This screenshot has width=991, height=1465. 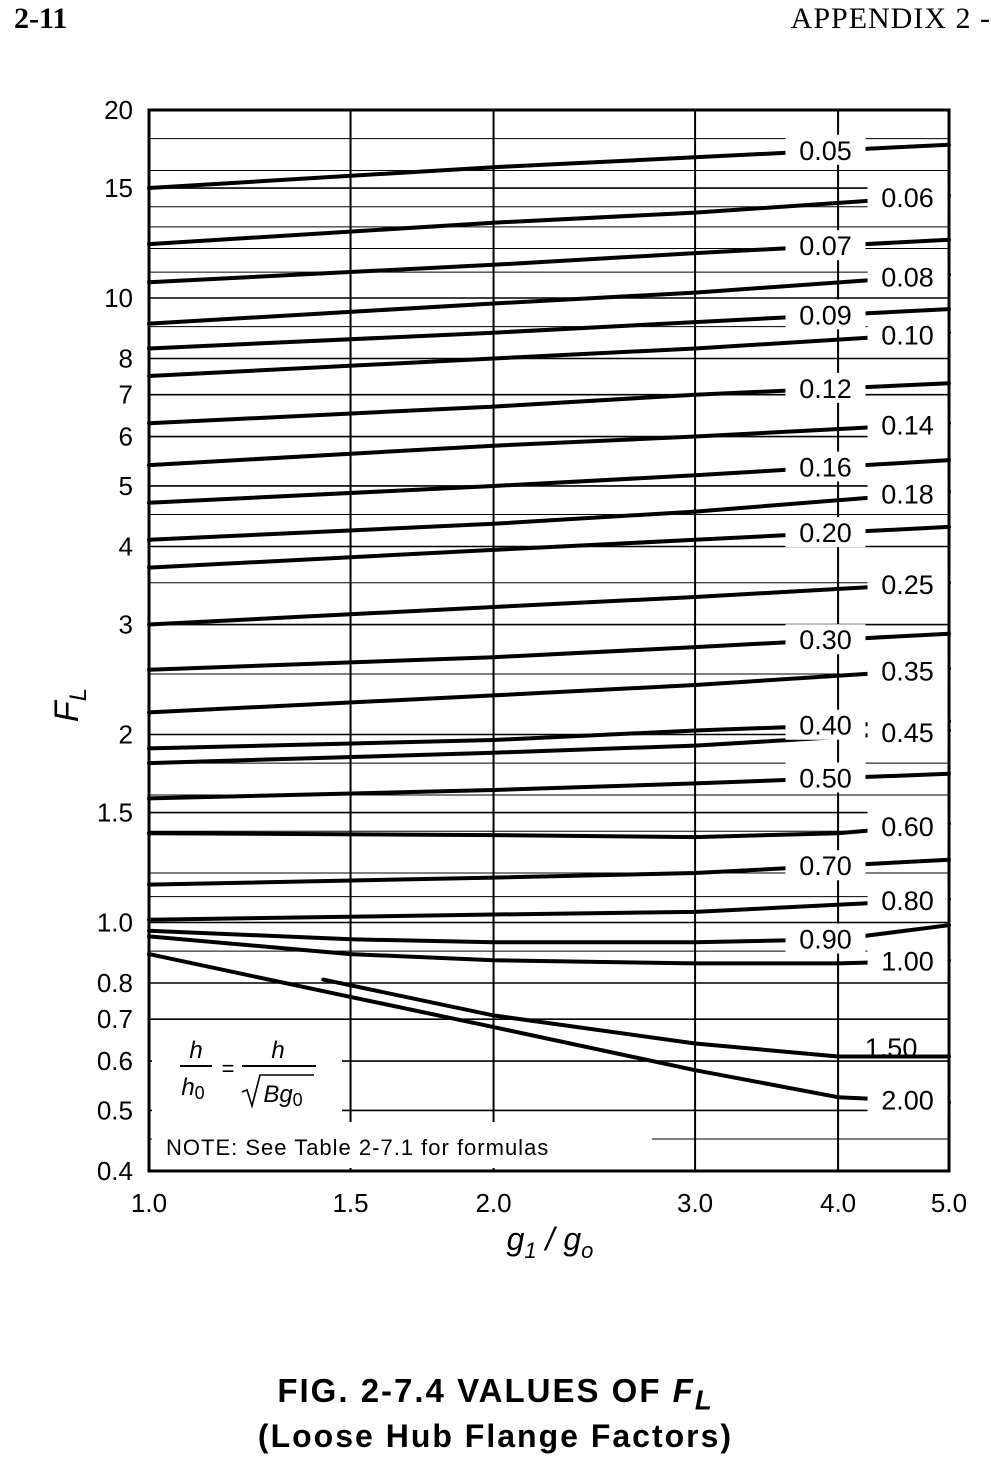 What do you see at coordinates (41, 18) in the screenshot?
I see `page-number: 2-11` at bounding box center [41, 18].